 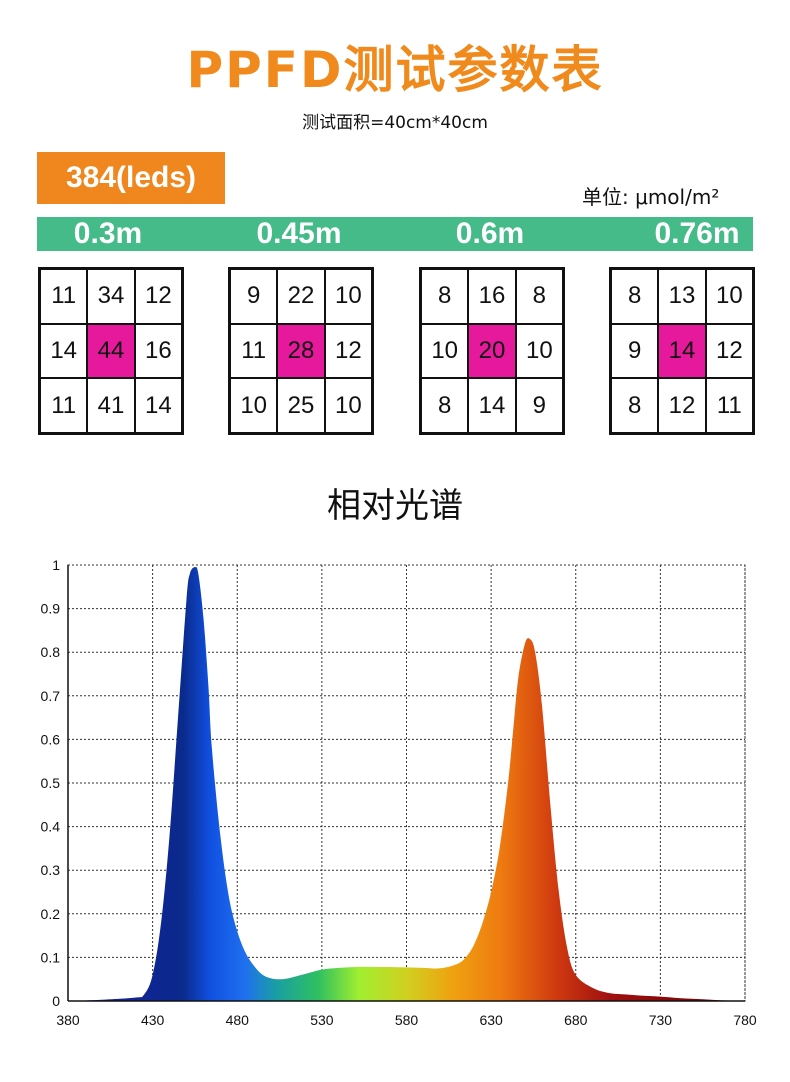 I want to click on y-tick-label: 0.1, so click(x=51, y=957).